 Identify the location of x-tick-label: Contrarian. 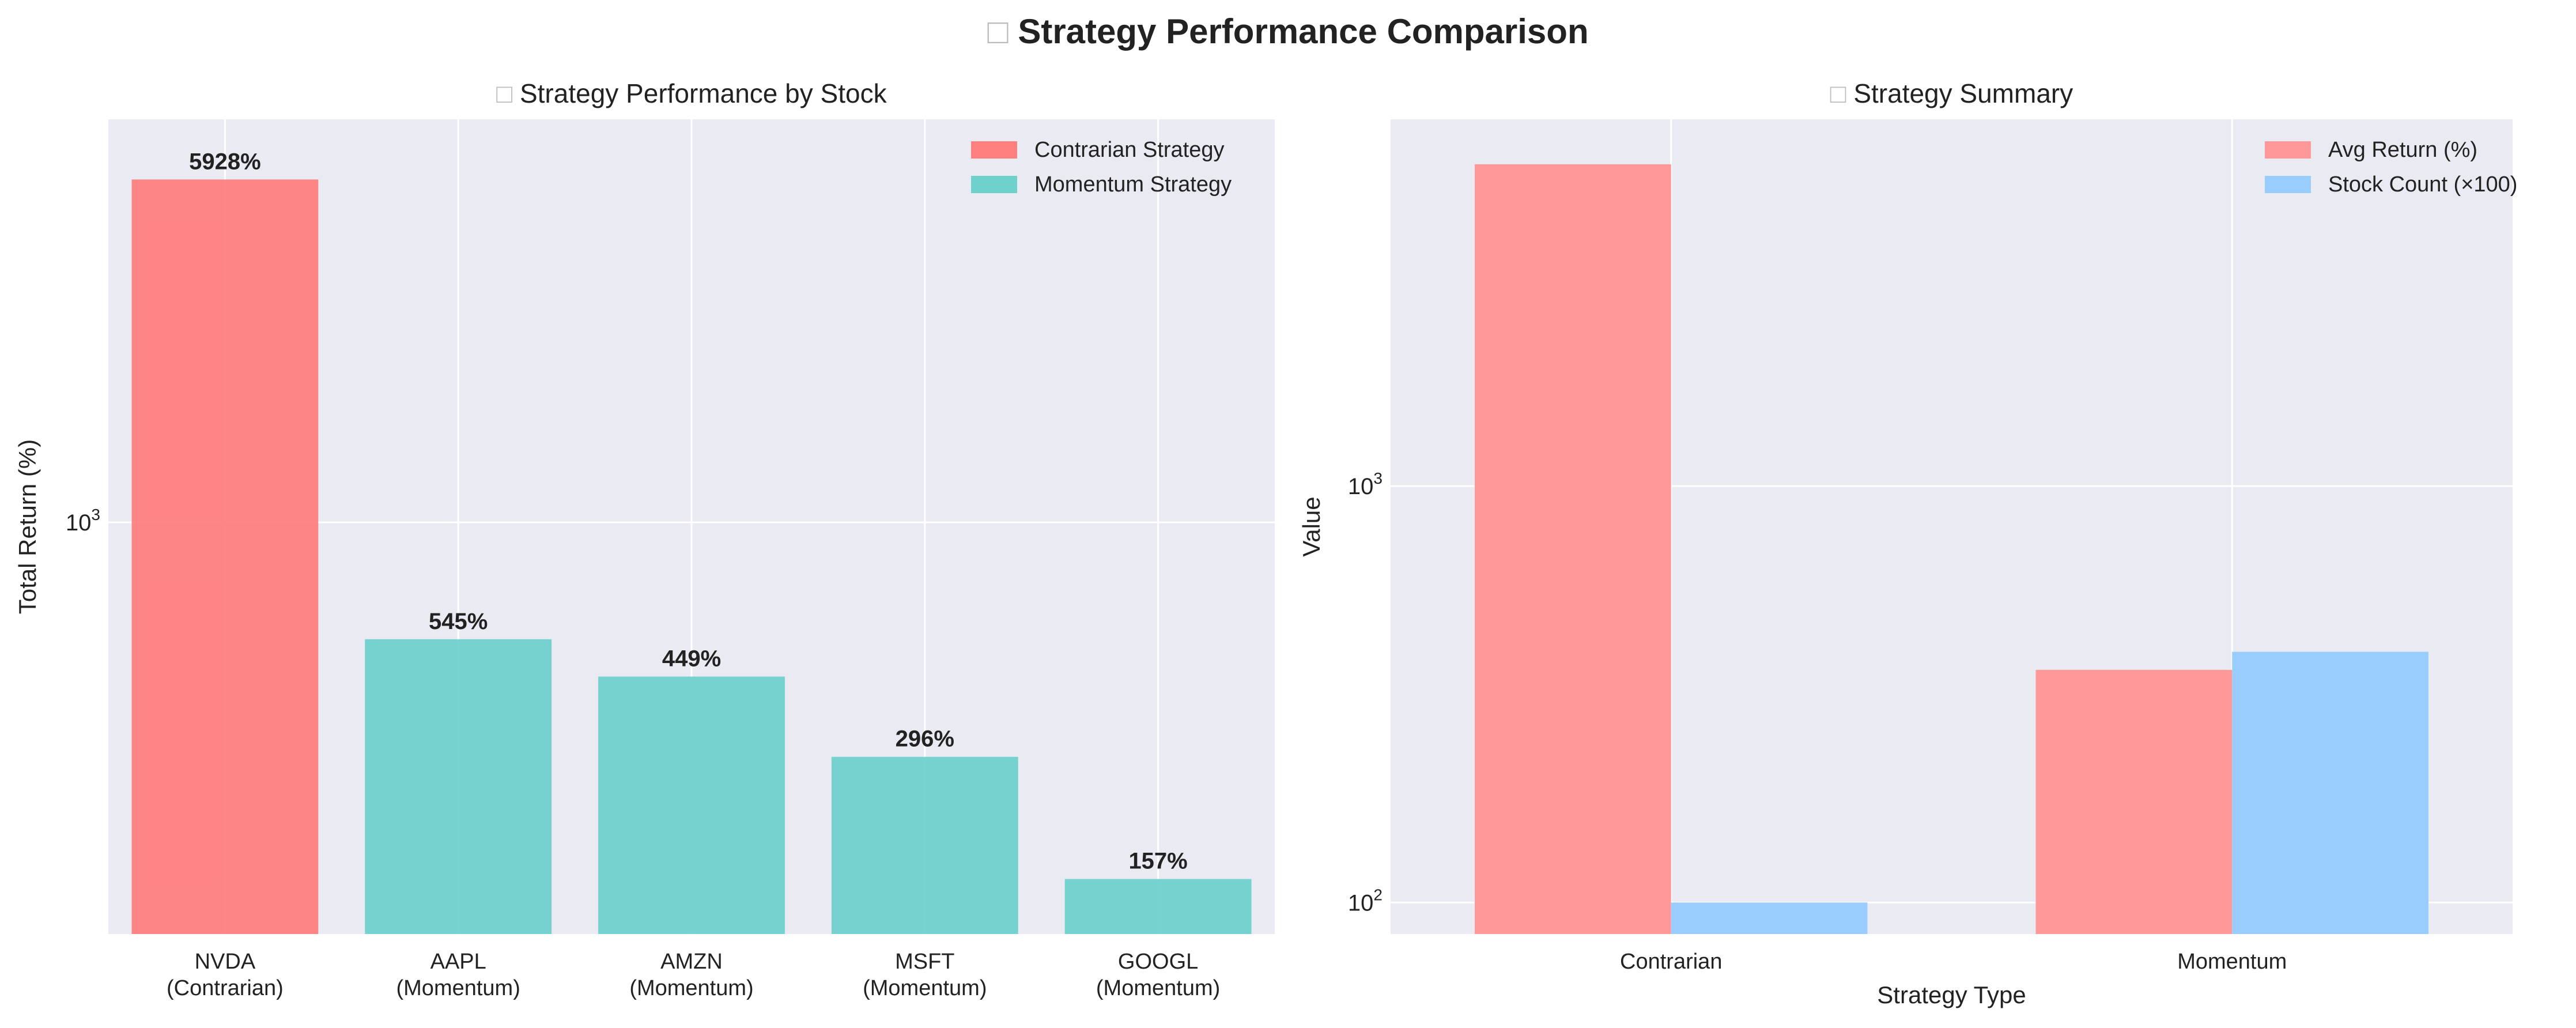
(1671, 962).